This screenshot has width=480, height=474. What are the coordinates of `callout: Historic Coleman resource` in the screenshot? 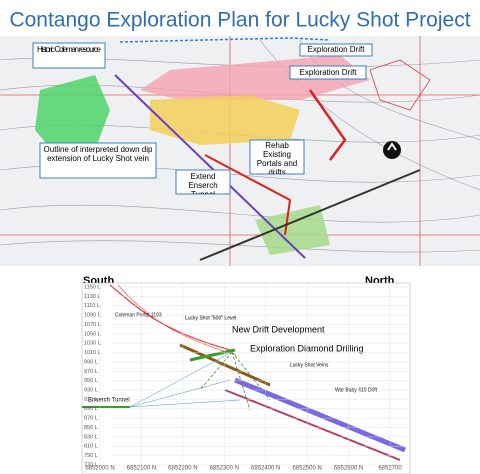 It's located at (69, 49).